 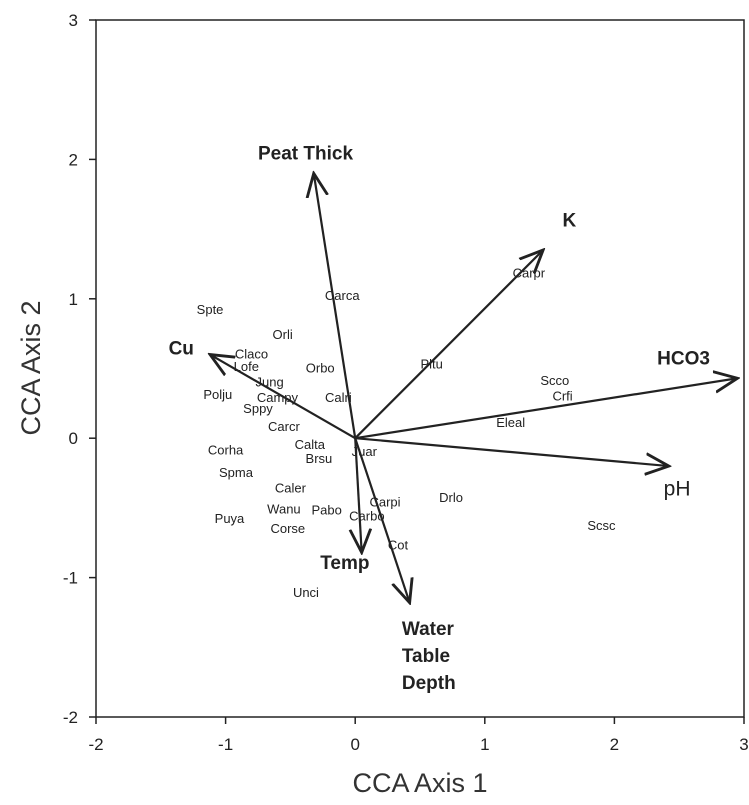 I want to click on species-label: Polju, so click(x=217, y=394).